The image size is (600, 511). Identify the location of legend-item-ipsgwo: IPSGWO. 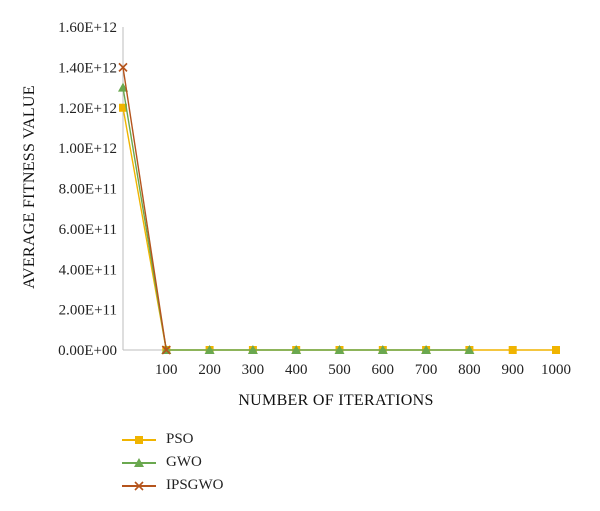
(173, 485).